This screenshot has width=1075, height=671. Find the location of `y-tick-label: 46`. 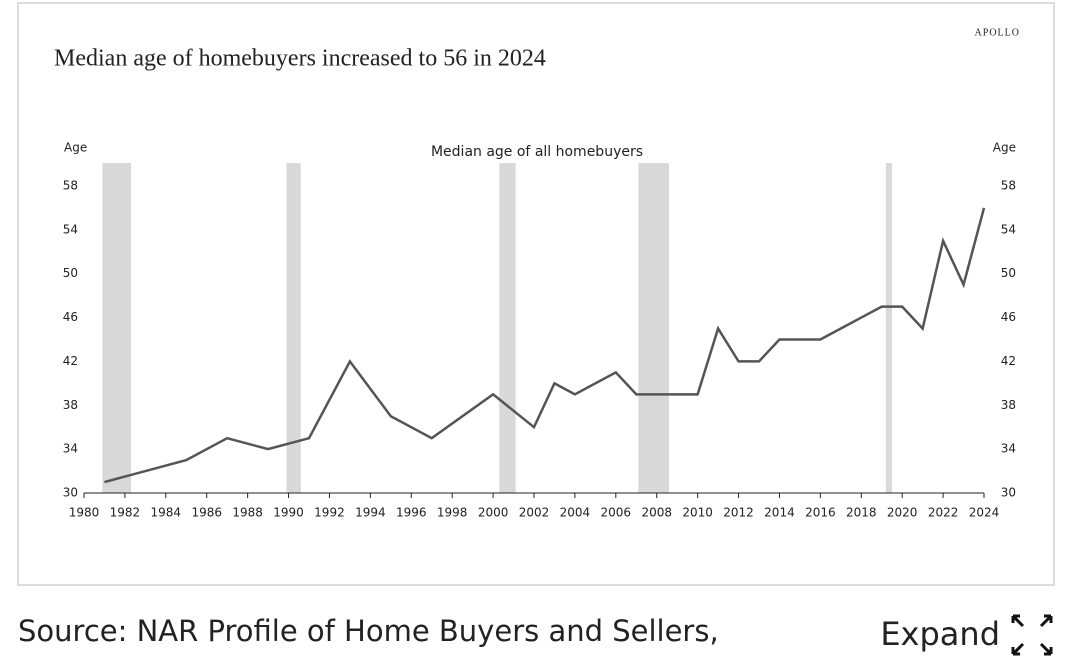

y-tick-label: 46 is located at coordinates (70, 317).